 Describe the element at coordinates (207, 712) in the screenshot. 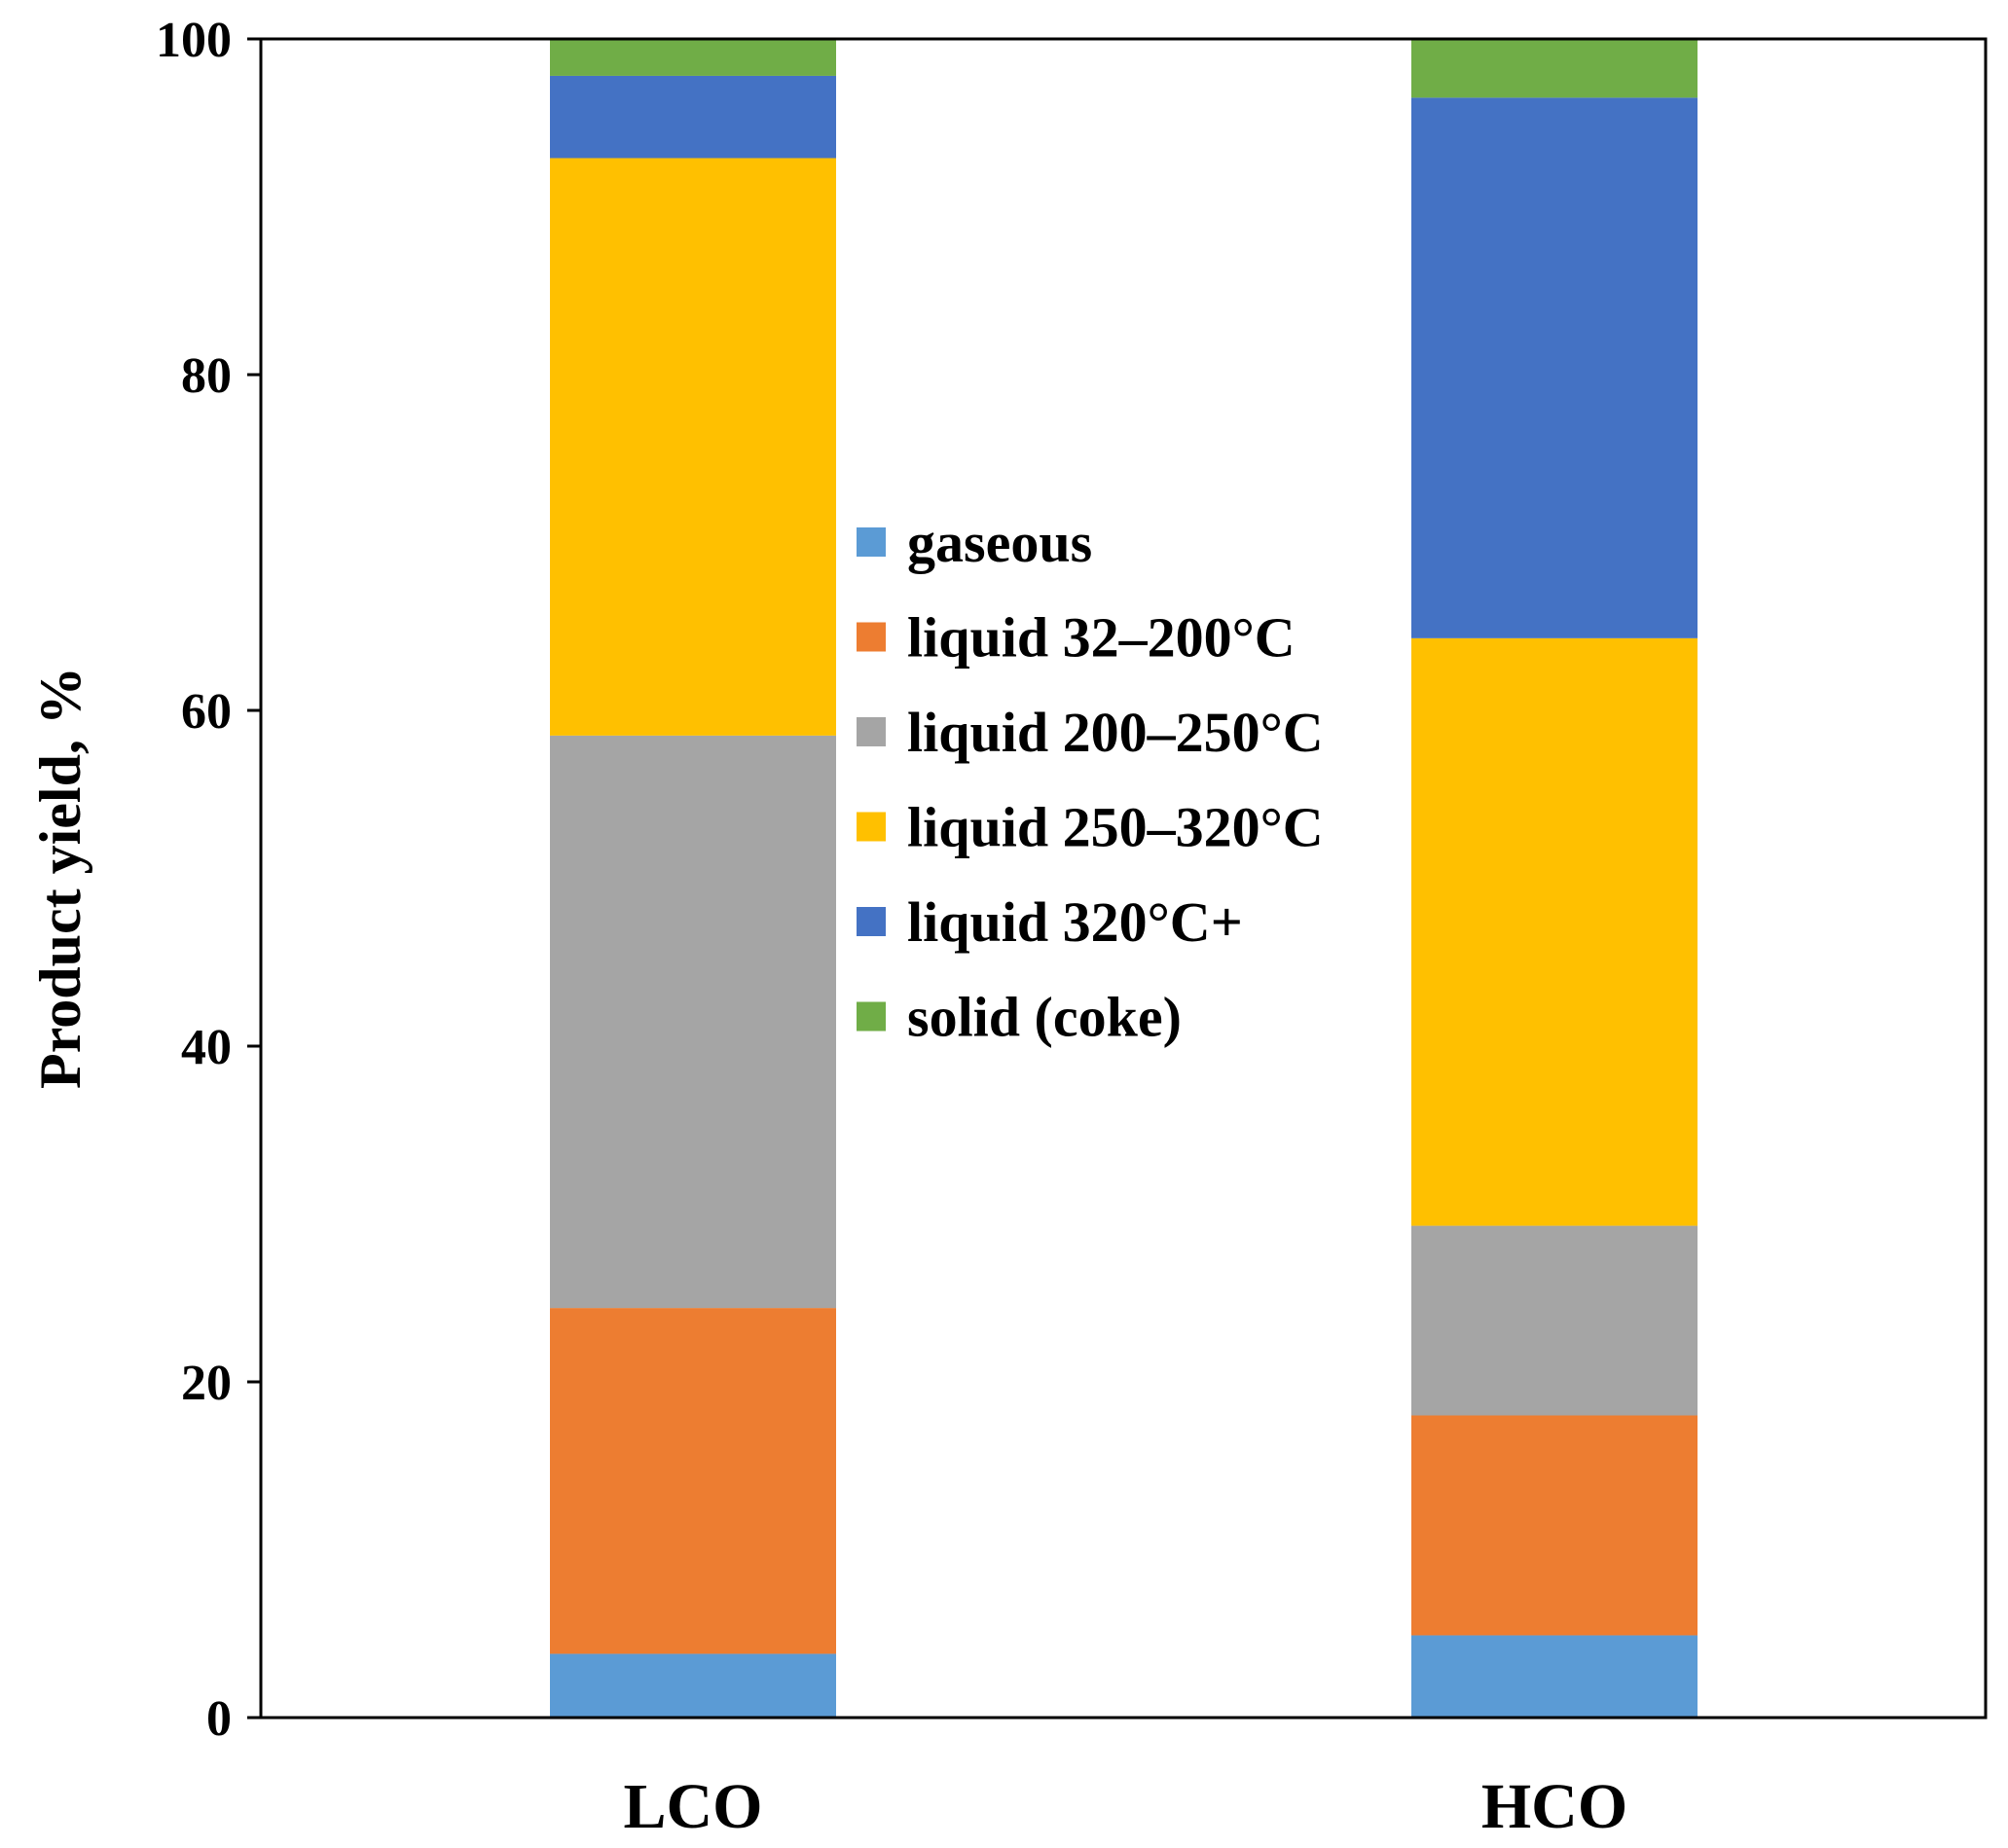

I see `y-tick-label: 60` at that location.